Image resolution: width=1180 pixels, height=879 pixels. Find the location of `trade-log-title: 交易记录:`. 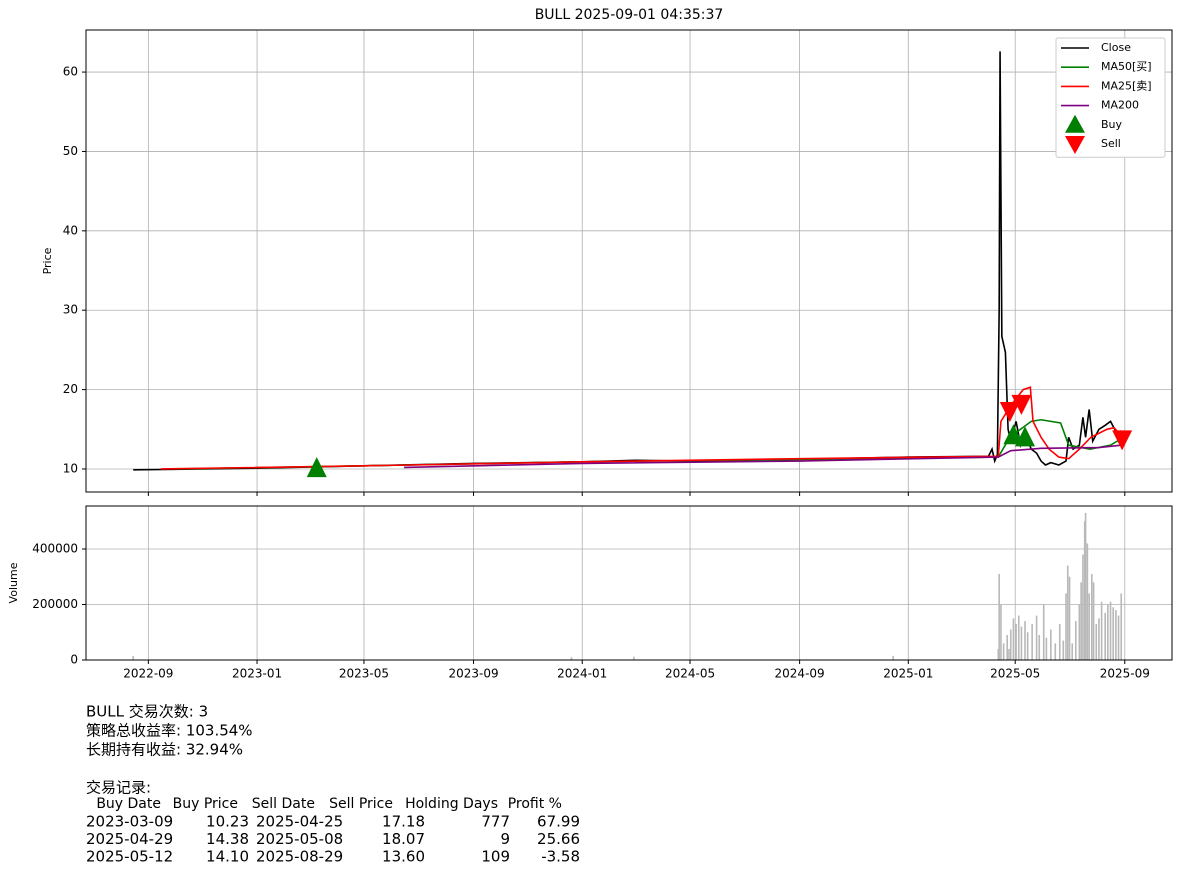

trade-log-title: 交易记录: is located at coordinates (118, 788).